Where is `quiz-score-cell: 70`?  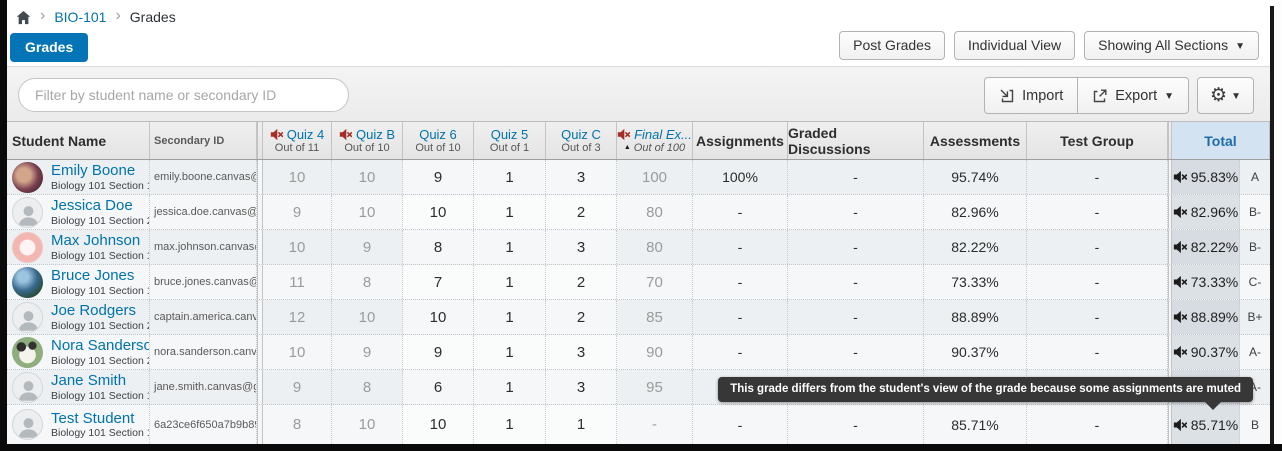 quiz-score-cell: 70 is located at coordinates (655, 282).